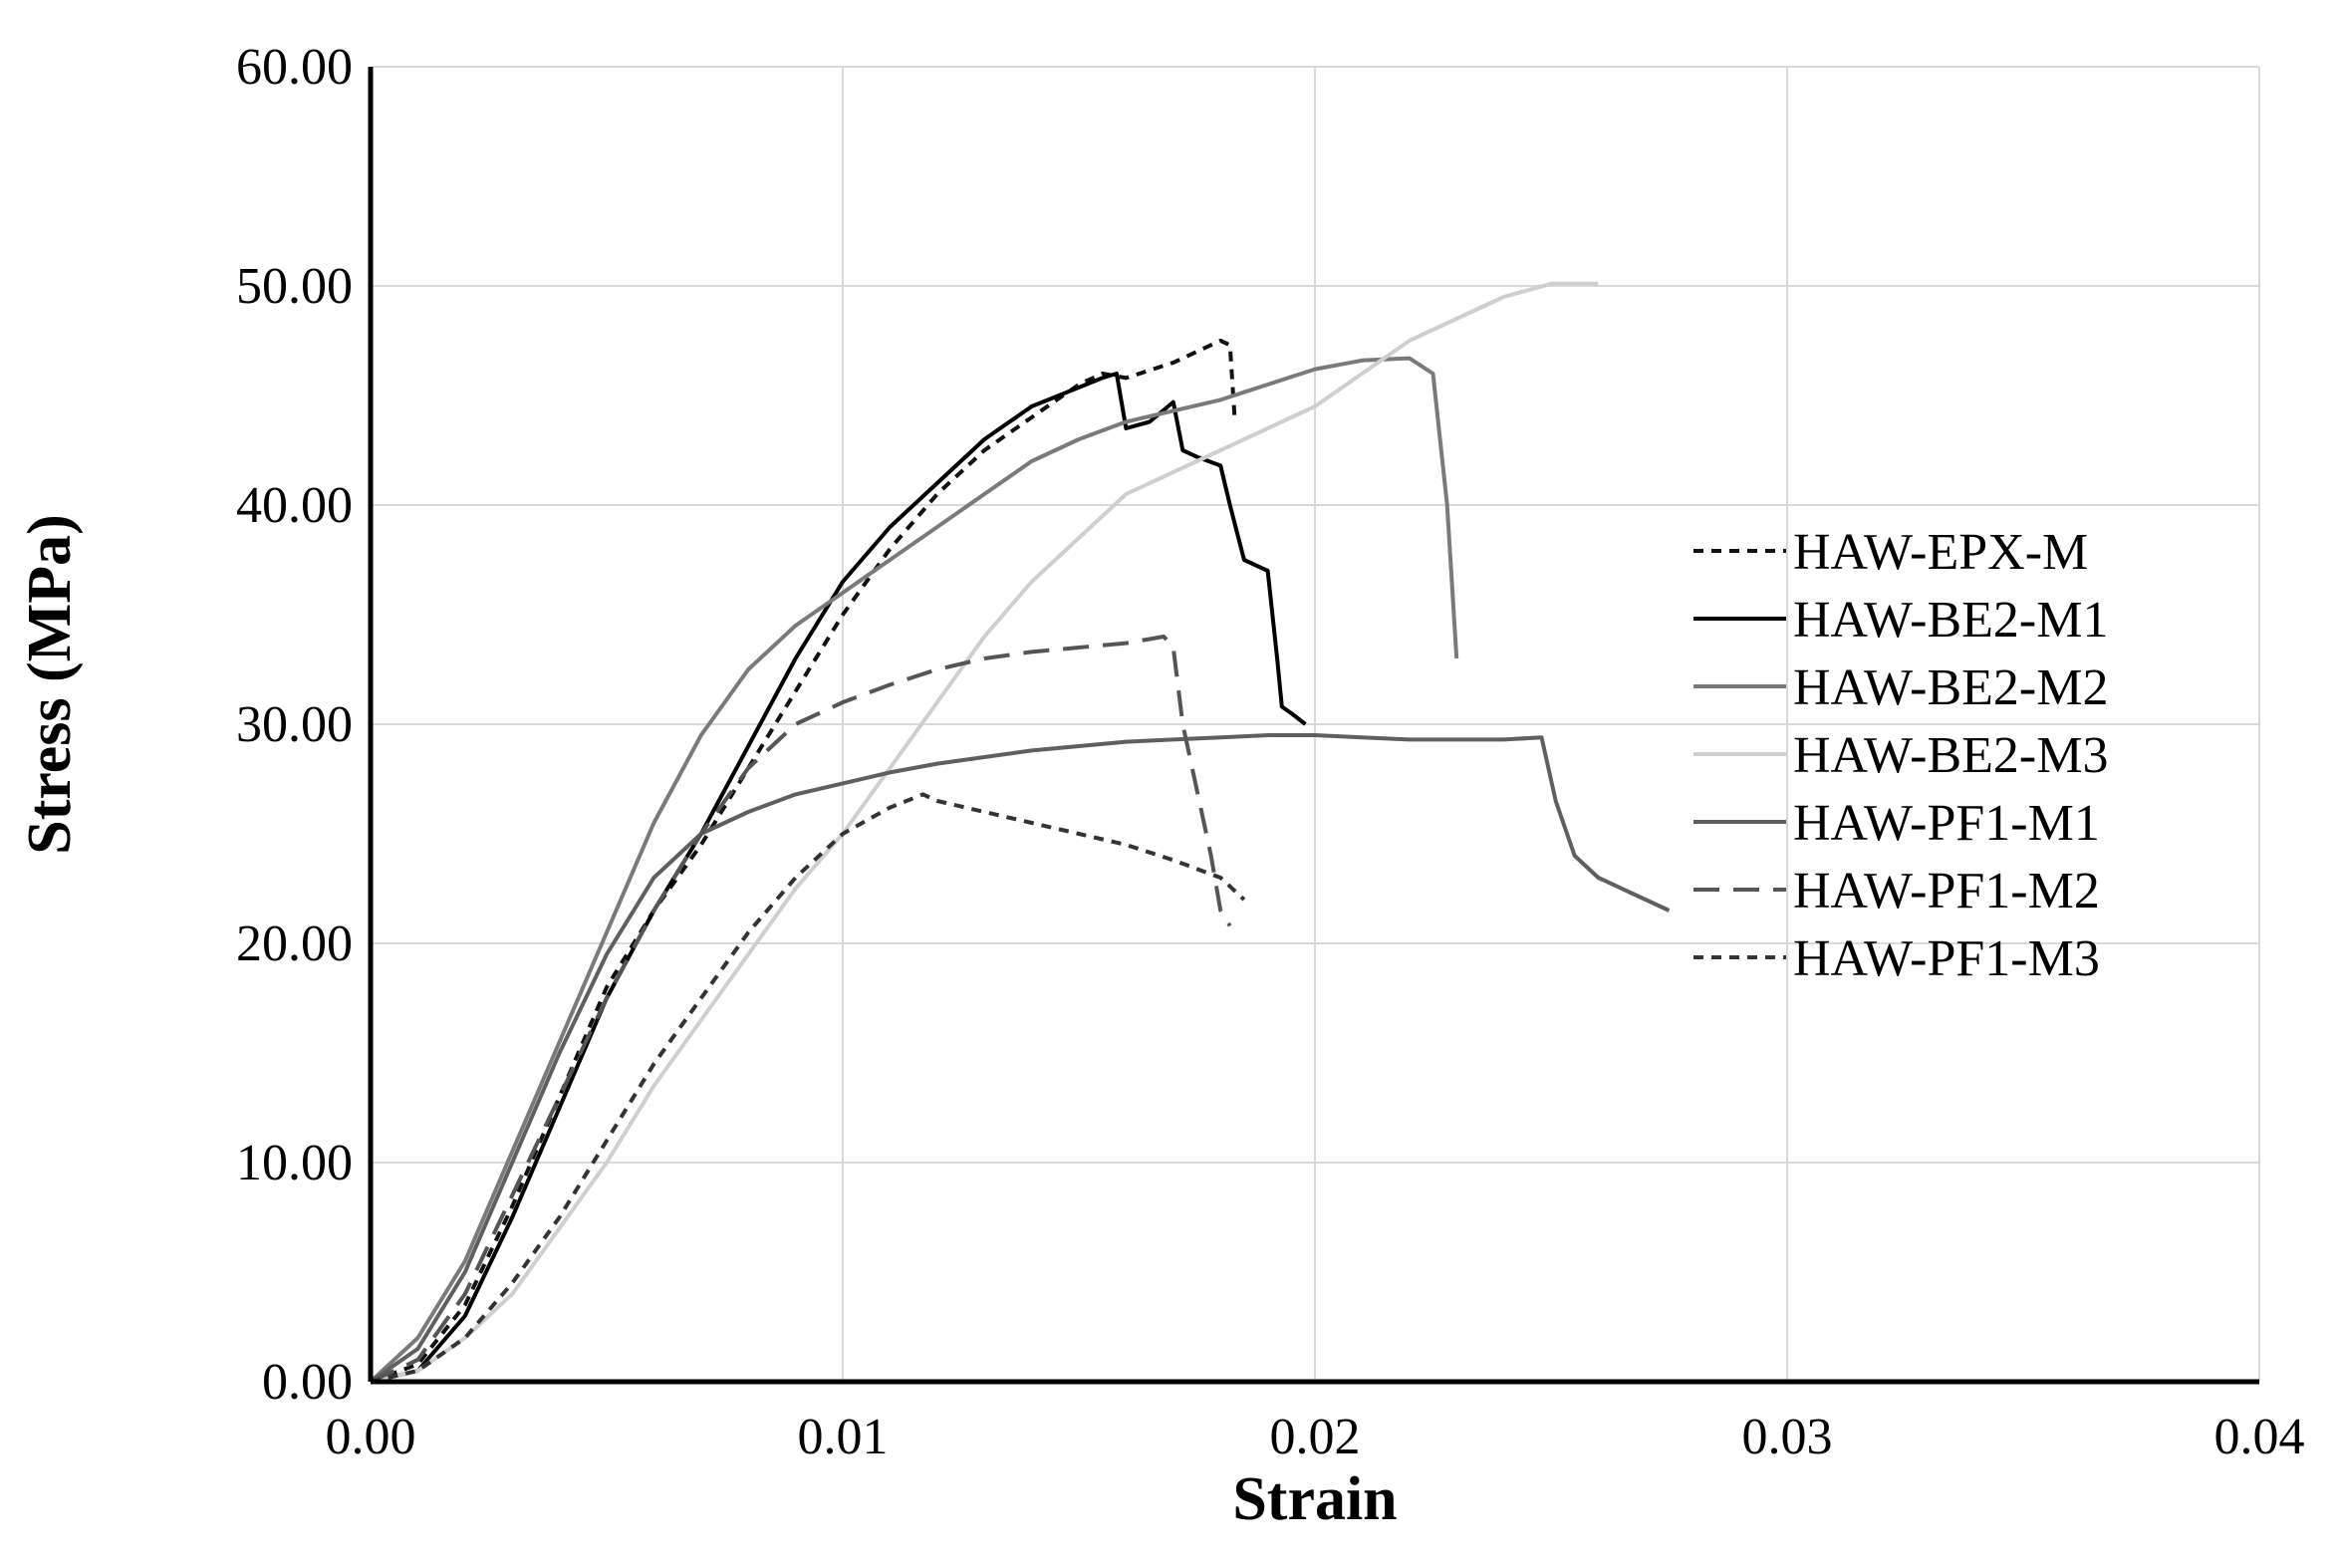  I want to click on legend-label: HAW-BE2-M3, so click(1951, 755).